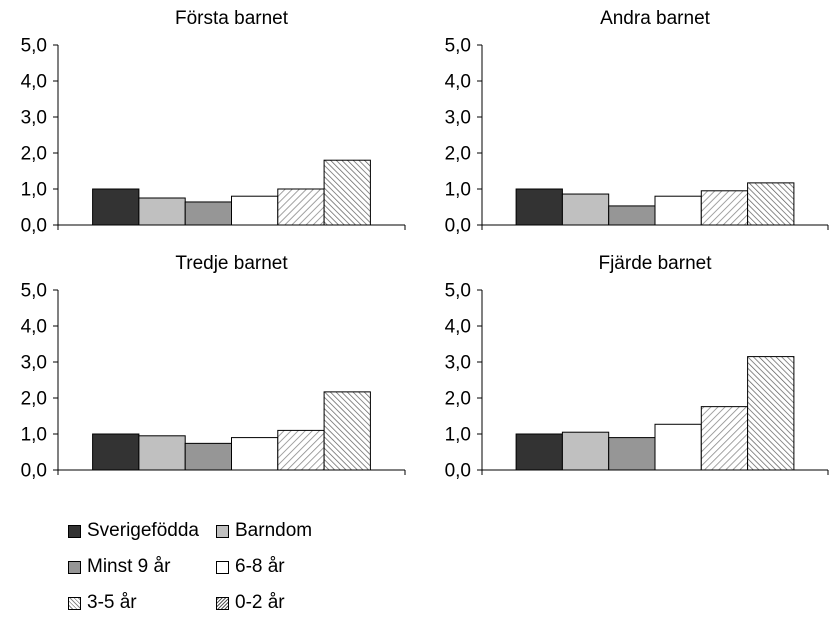  What do you see at coordinates (112, 602) in the screenshot?
I see `legend-label: 3-5 år` at bounding box center [112, 602].